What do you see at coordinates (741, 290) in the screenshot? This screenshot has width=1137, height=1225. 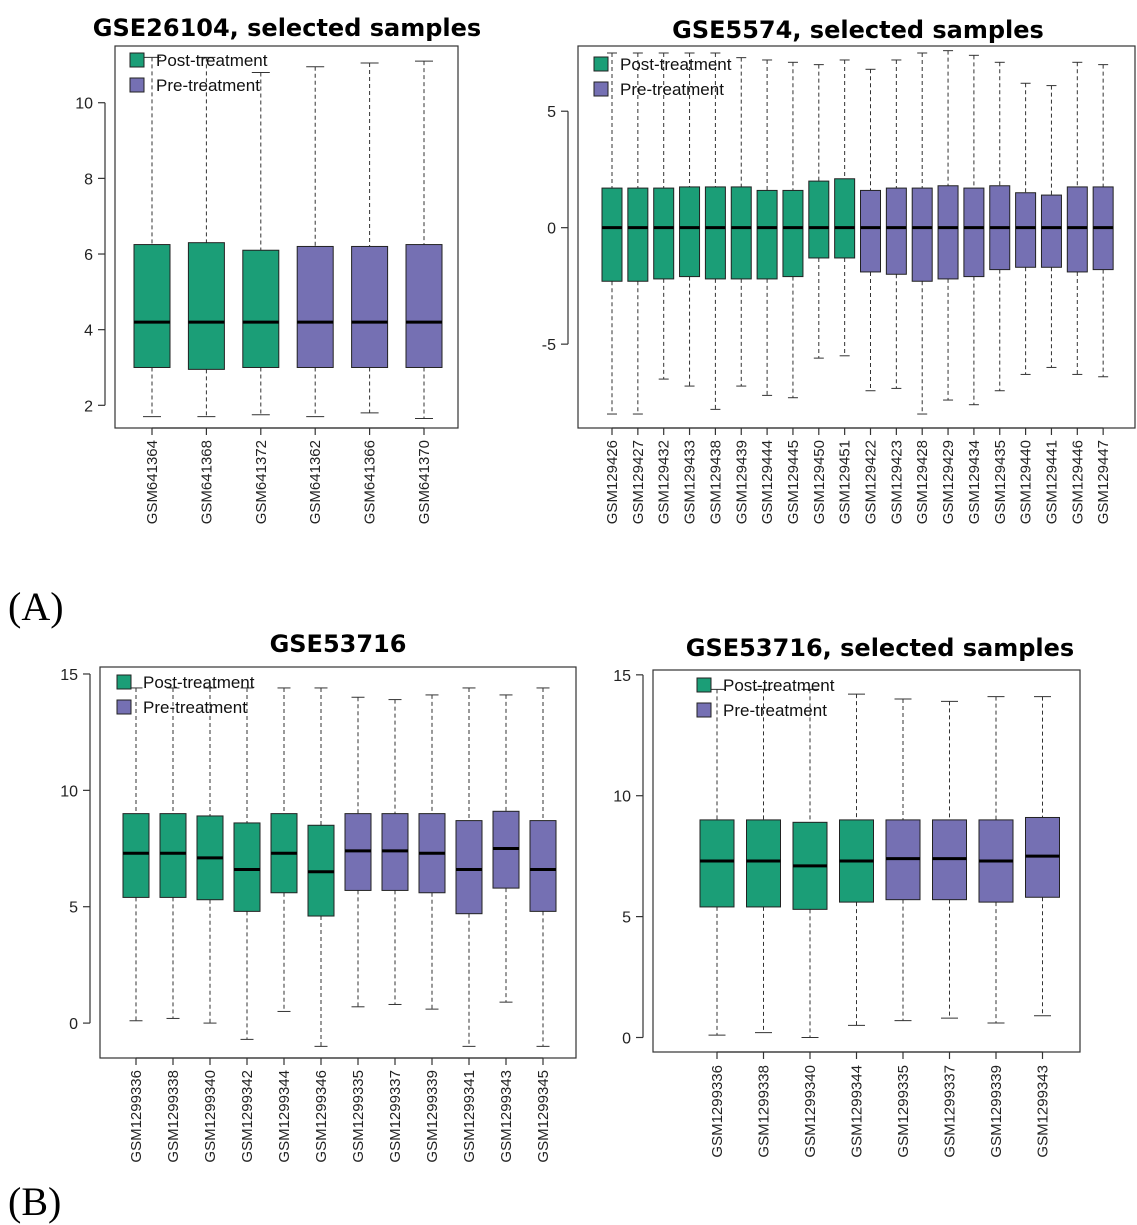 I see `box-GSM129439: GSM129439` at bounding box center [741, 290].